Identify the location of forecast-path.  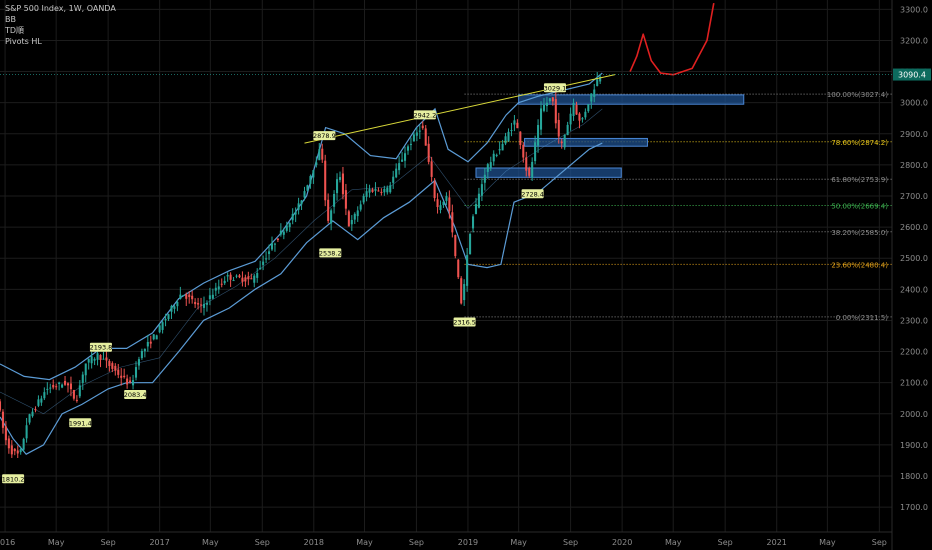
(672, 39).